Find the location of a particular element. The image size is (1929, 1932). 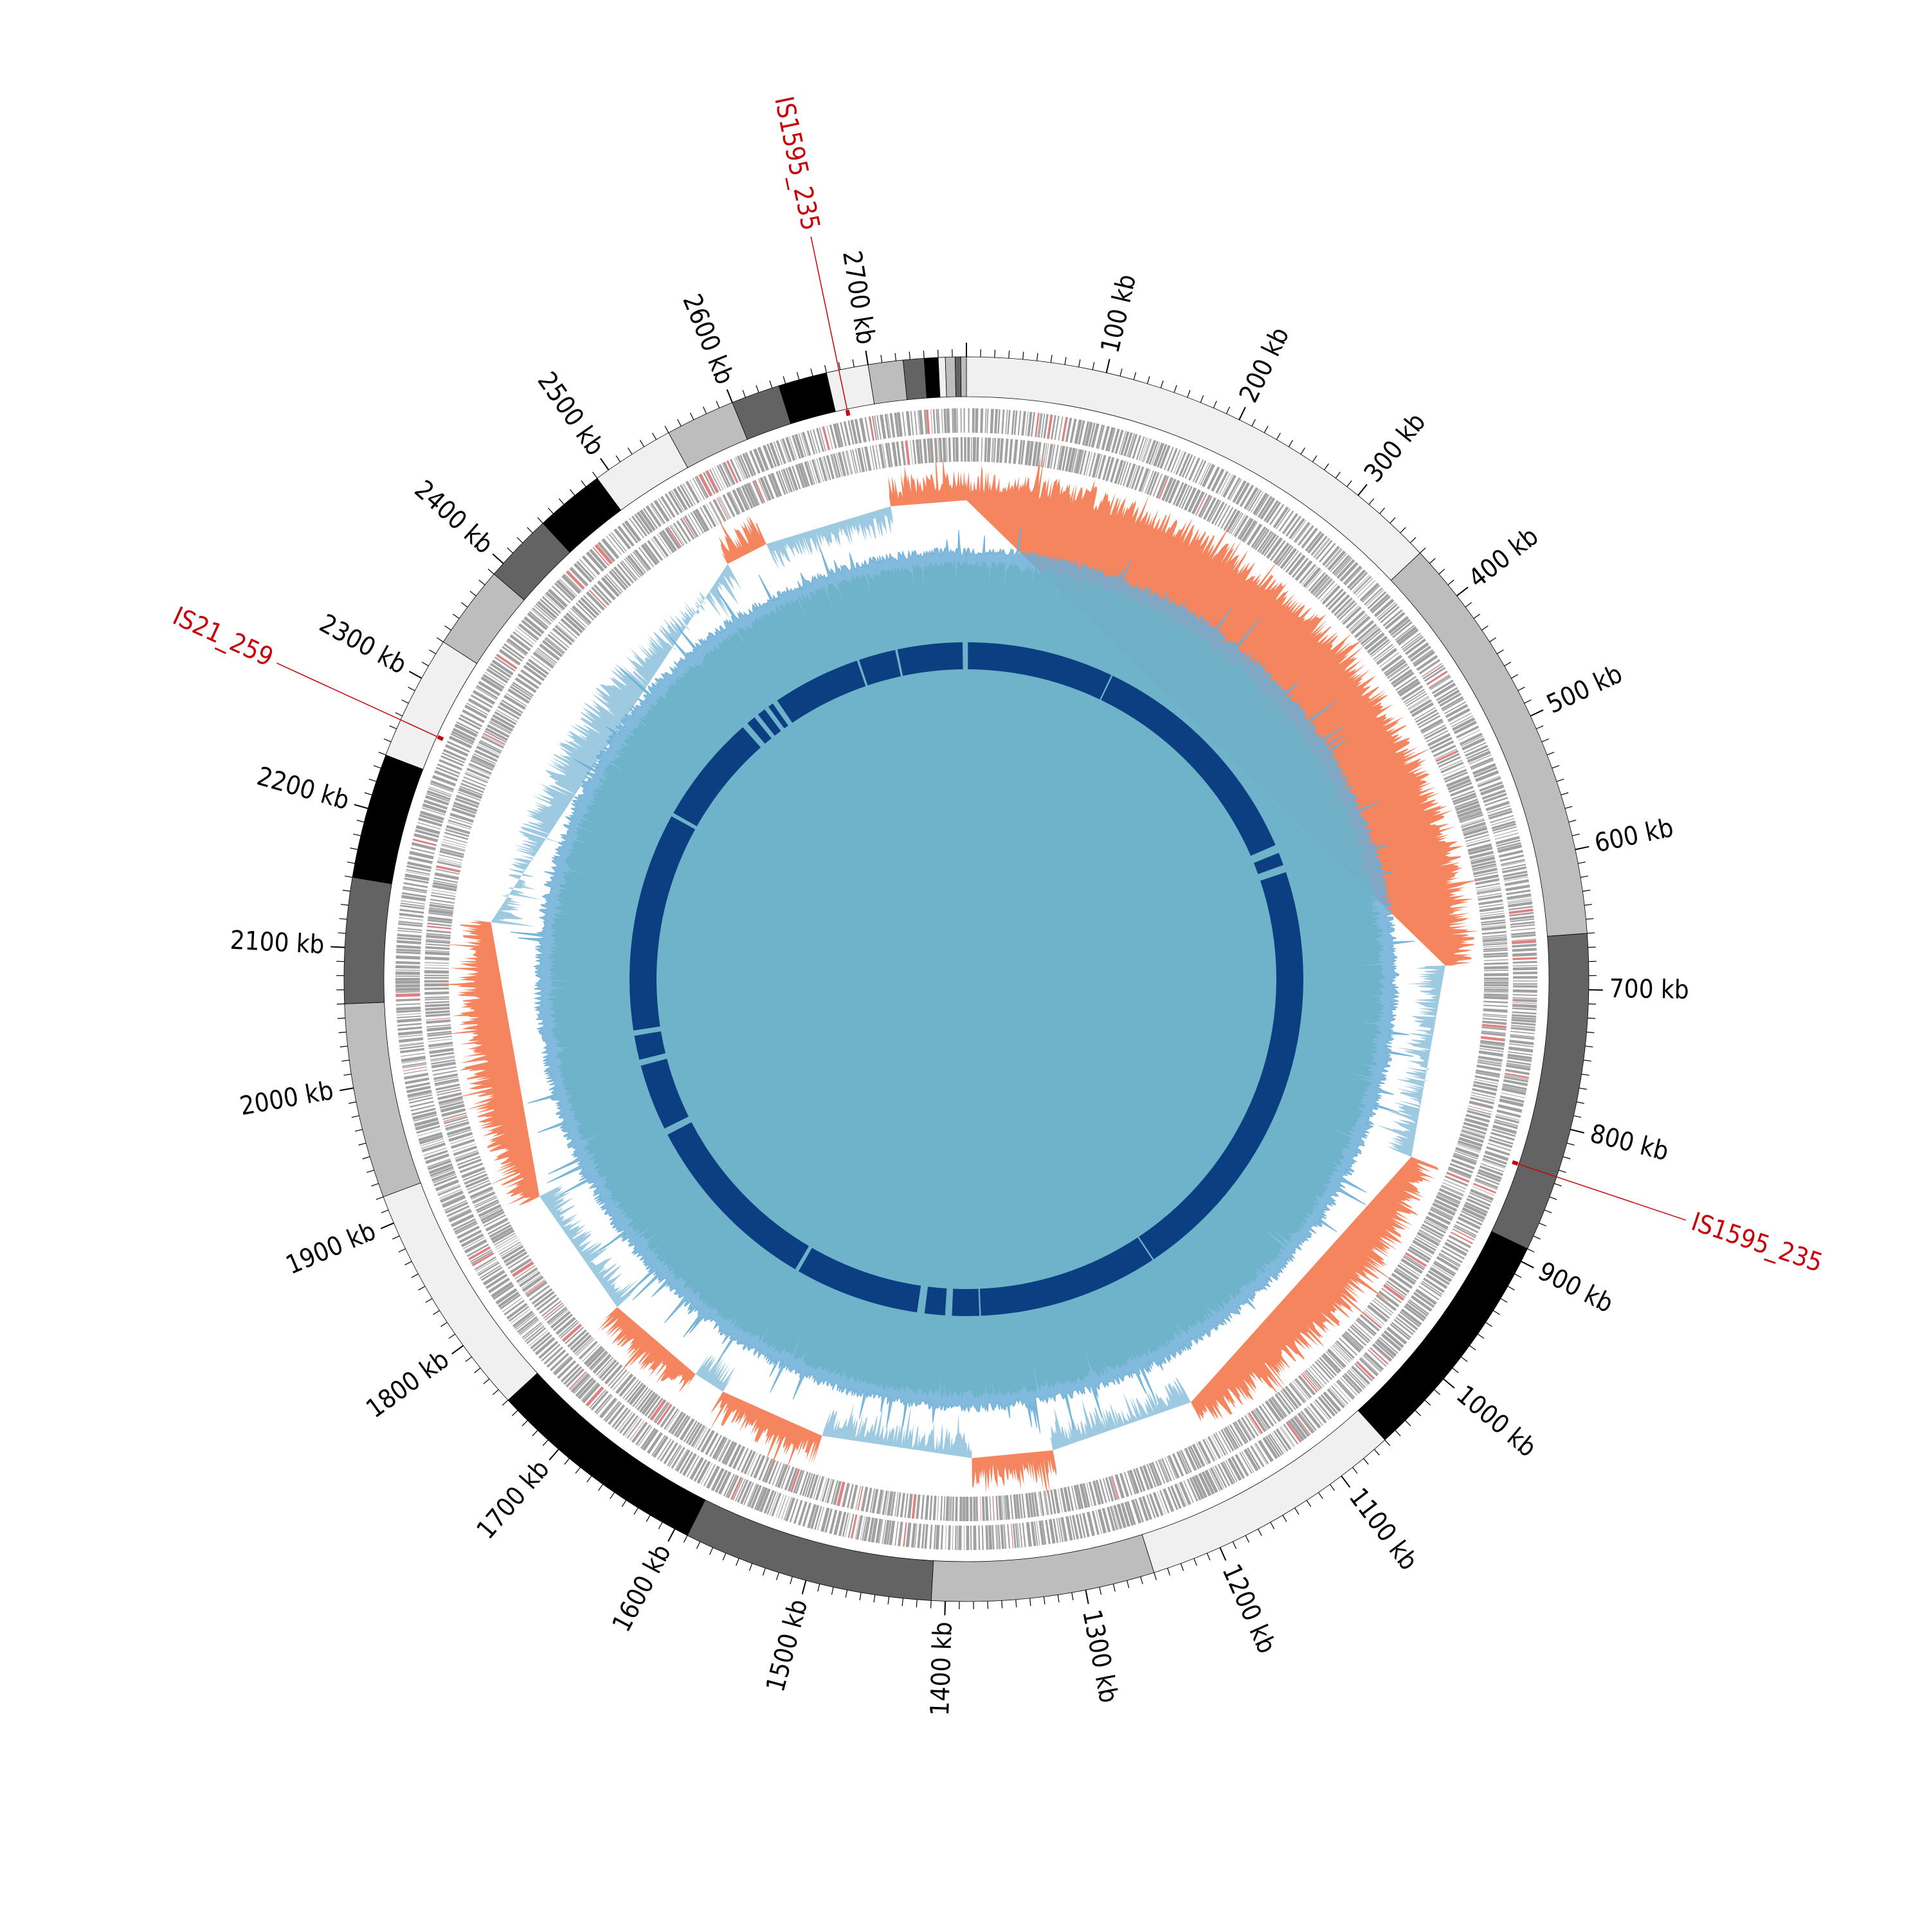

tick-label-600kb: 600 kb is located at coordinates (1634, 835).